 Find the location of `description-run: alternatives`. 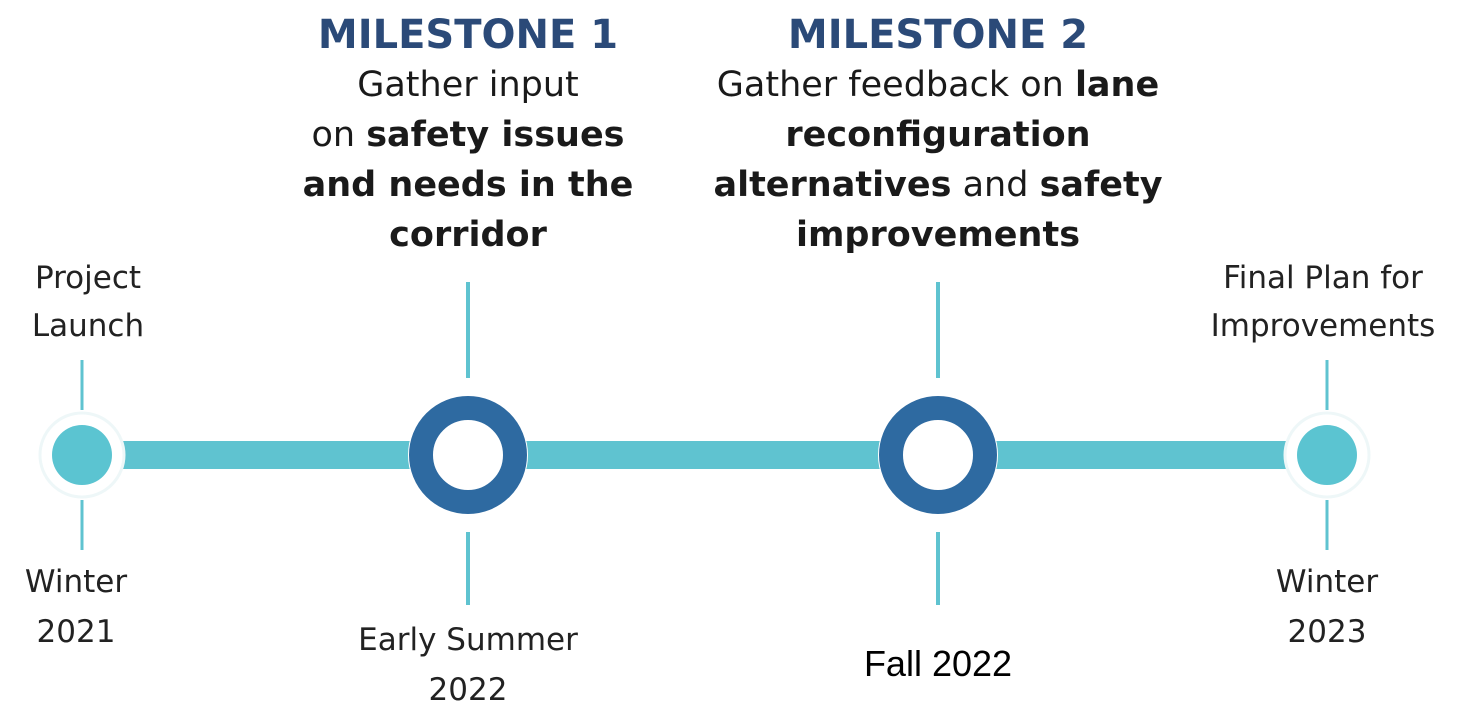

description-run: alternatives is located at coordinates (832, 185).